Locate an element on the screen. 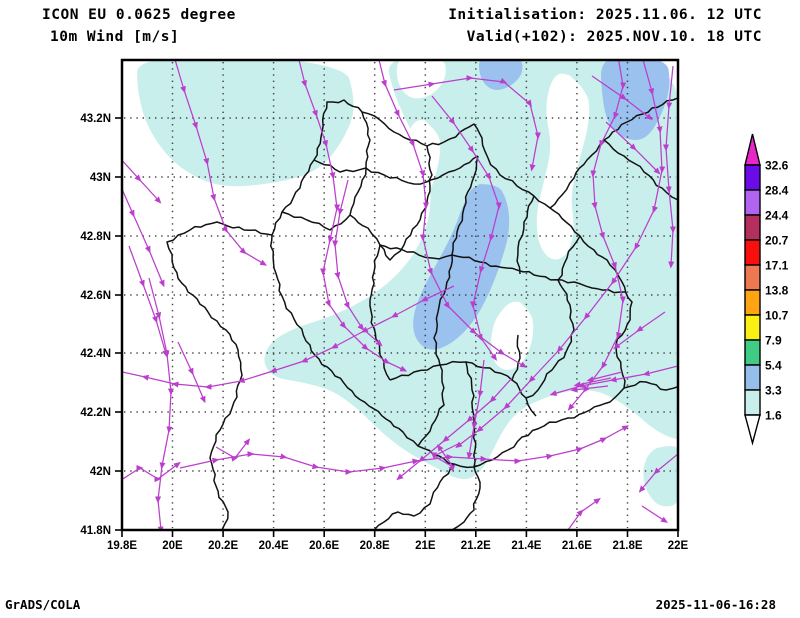  lon-tick-label: 21E is located at coordinates (425, 546).